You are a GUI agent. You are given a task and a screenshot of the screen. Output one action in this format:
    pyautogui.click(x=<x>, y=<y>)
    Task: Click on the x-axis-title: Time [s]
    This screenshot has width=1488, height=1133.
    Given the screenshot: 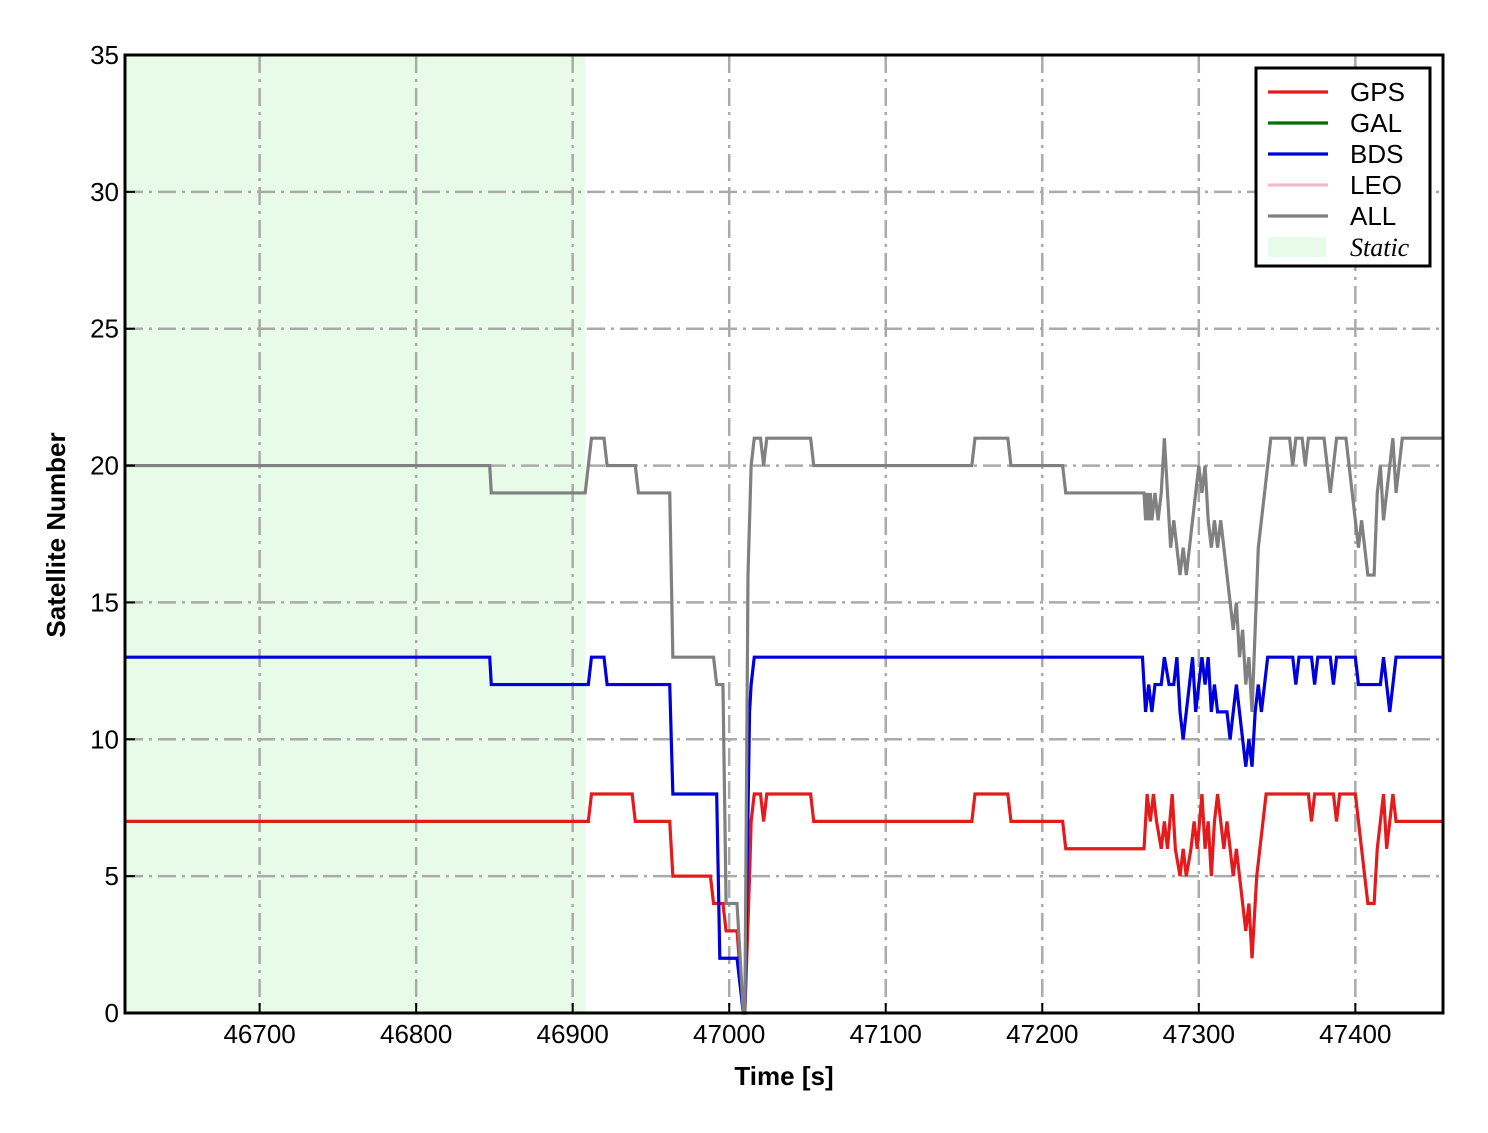 What is the action you would take?
    pyautogui.click(x=783, y=1076)
    